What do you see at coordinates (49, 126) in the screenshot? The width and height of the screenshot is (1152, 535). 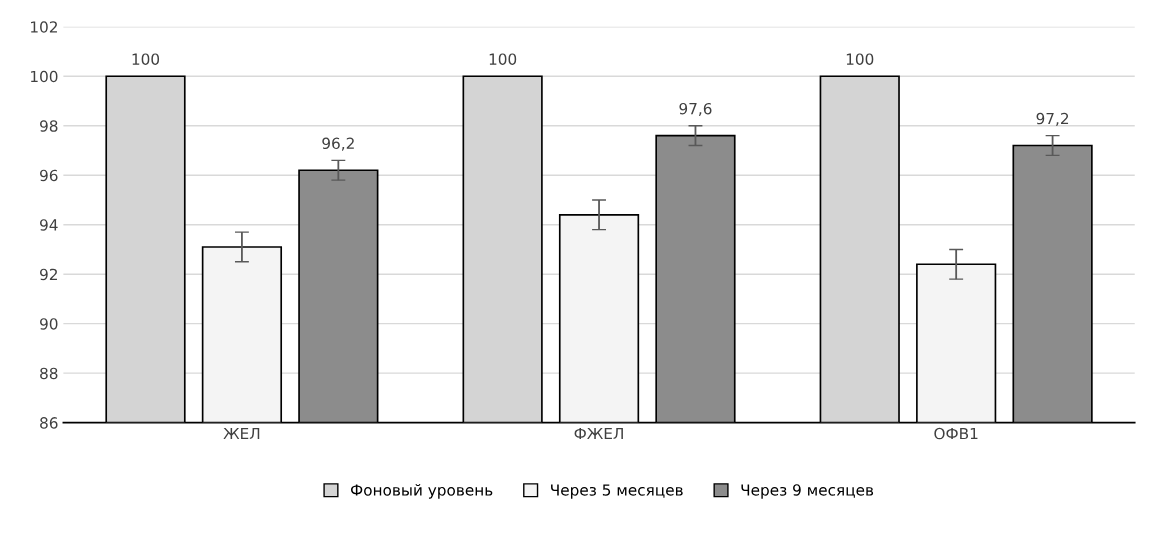 I see `y-tick-label: 98` at bounding box center [49, 126].